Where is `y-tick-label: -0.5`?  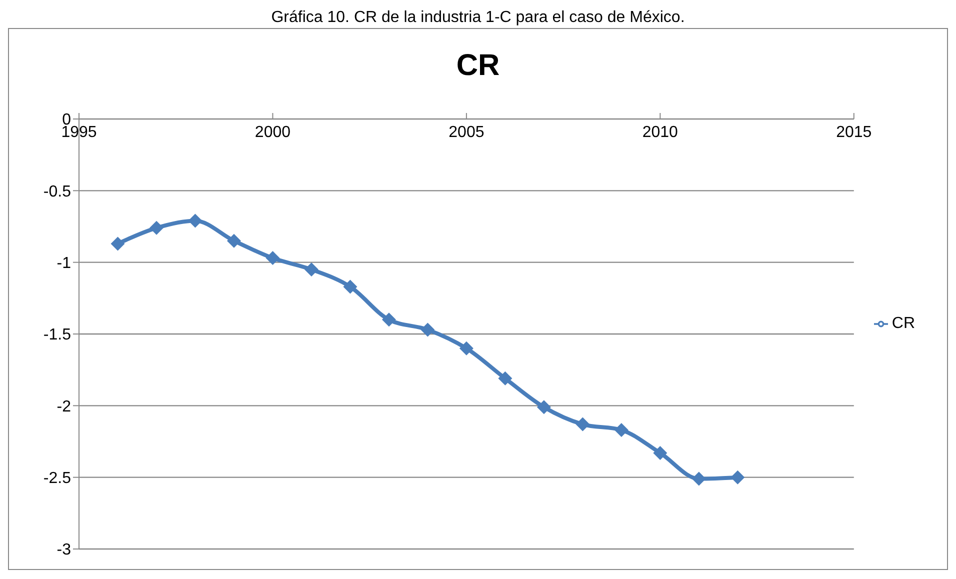 y-tick-label: -0.5 is located at coordinates (57, 191).